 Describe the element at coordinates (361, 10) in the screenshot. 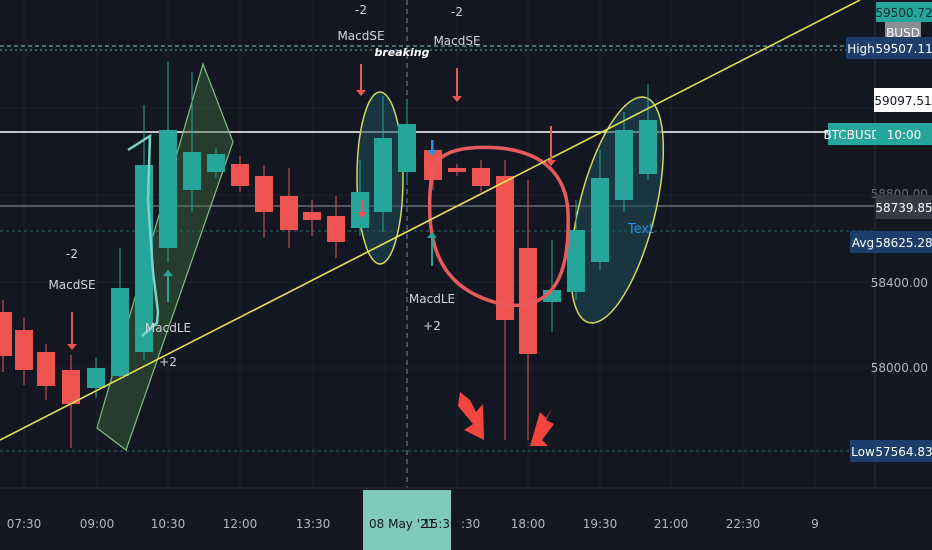

I see `signal-se-2-count: -2` at that location.